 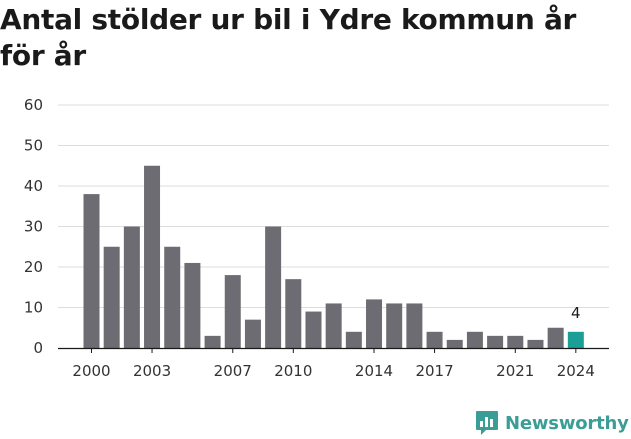 I want to click on x-tick-label-2010: 2010, so click(x=293, y=371).